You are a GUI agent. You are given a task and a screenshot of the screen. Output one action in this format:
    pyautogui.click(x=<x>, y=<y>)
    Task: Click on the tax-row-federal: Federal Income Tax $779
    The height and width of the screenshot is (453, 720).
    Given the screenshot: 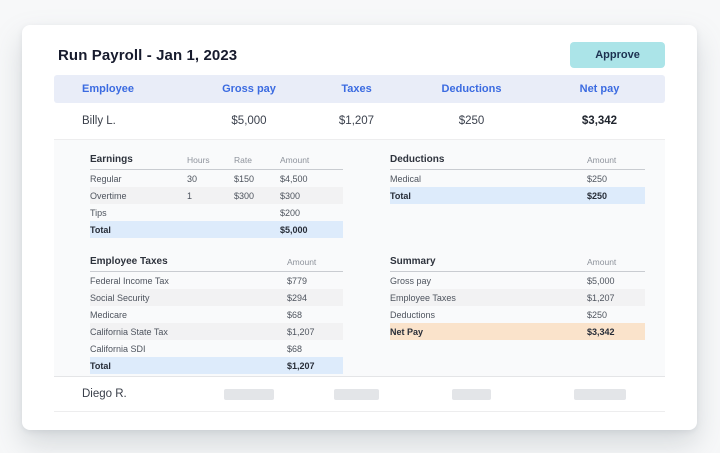 What is the action you would take?
    pyautogui.click(x=216, y=280)
    